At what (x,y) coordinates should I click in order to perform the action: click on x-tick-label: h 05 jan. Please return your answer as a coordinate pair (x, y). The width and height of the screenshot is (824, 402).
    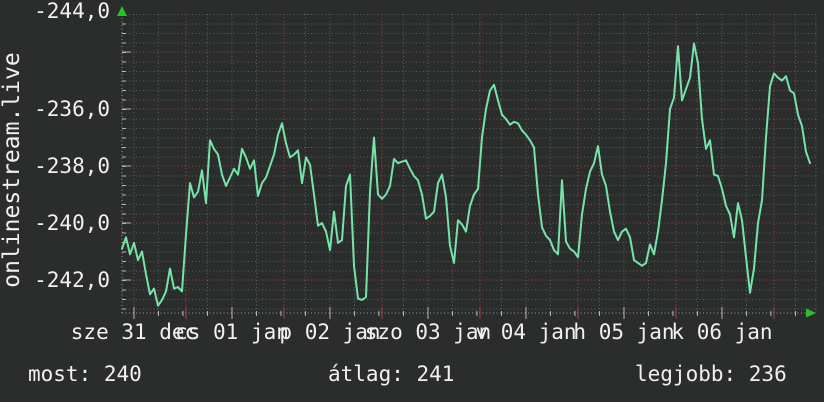
    Looking at the image, I should click on (624, 332).